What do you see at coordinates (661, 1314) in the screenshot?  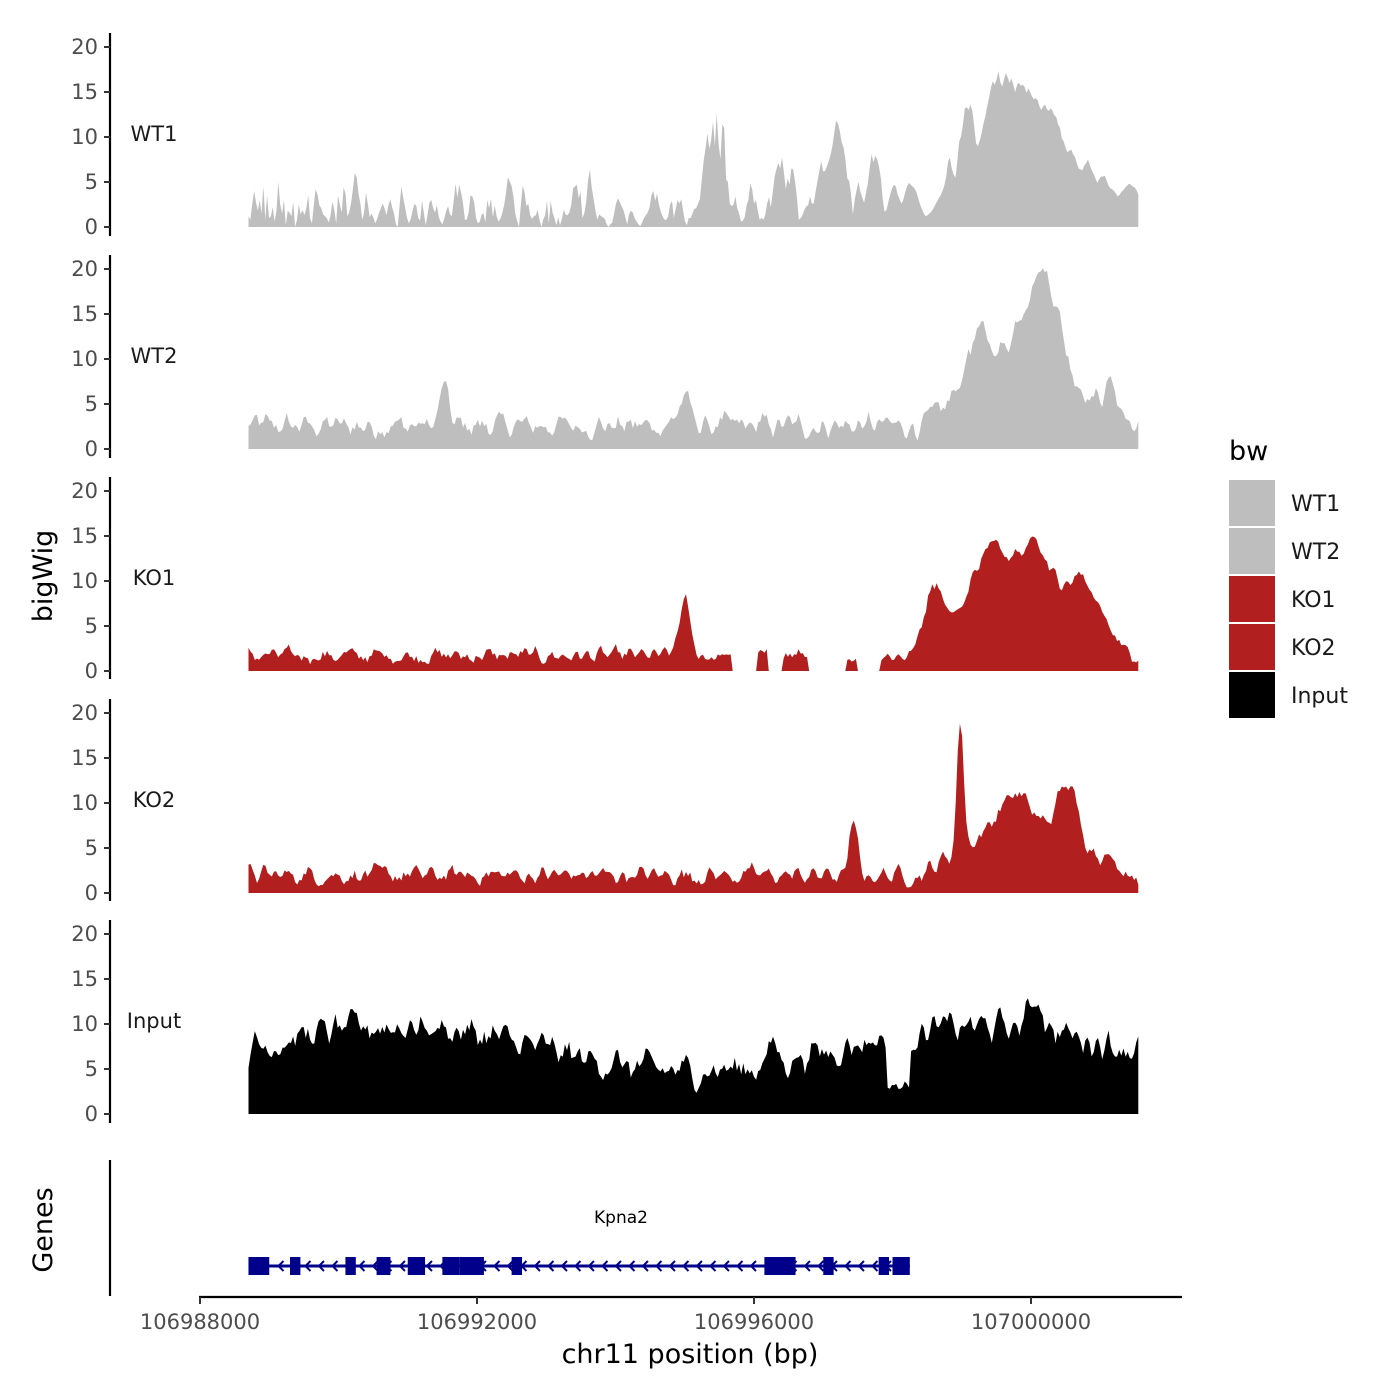 I see `x-axis: 106988000 106992000 106996000 107000000` at bounding box center [661, 1314].